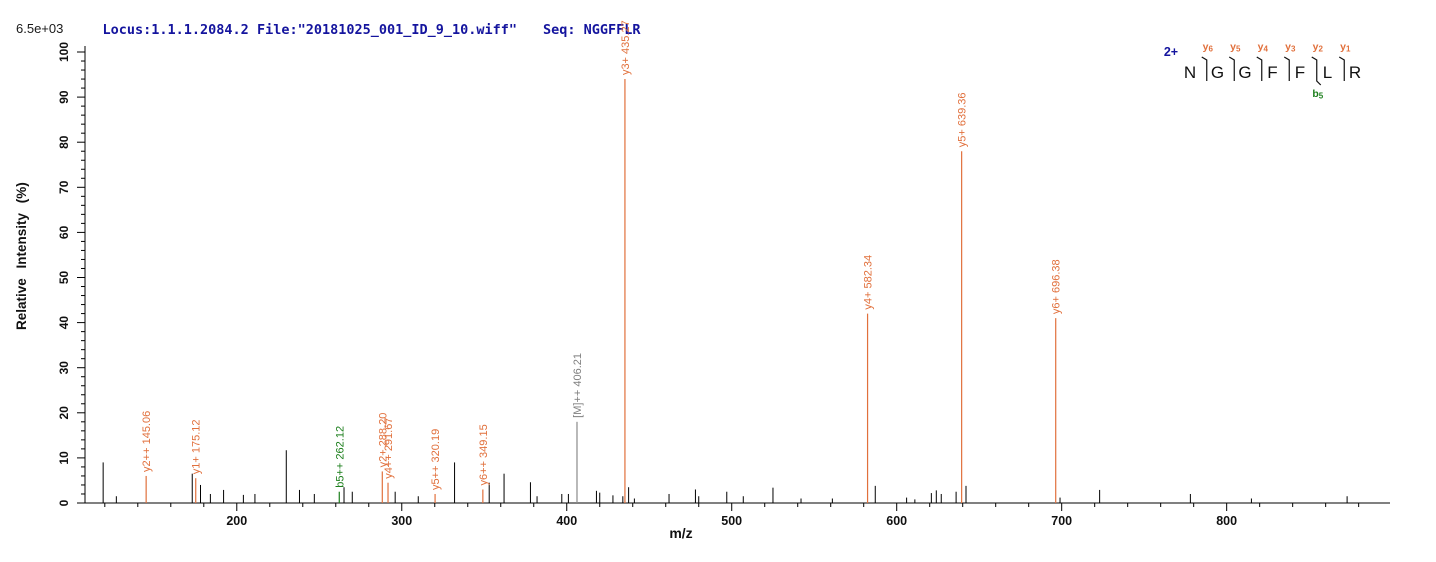 This screenshot has width=1436, height=562. What do you see at coordinates (626, 47) in the screenshot?
I see `peak-label: y3+ 435.27` at bounding box center [626, 47].